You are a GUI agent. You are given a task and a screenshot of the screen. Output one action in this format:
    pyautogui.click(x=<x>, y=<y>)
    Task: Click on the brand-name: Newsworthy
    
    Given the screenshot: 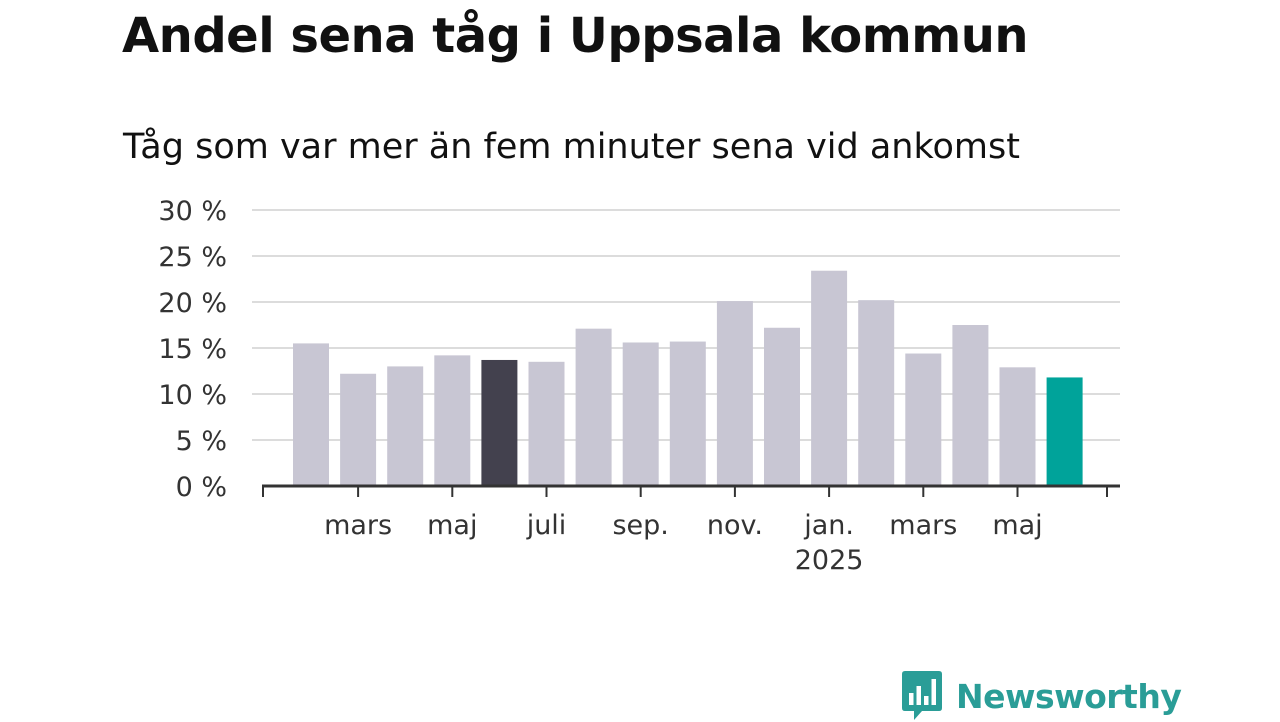 What is the action you would take?
    pyautogui.click(x=1069, y=696)
    